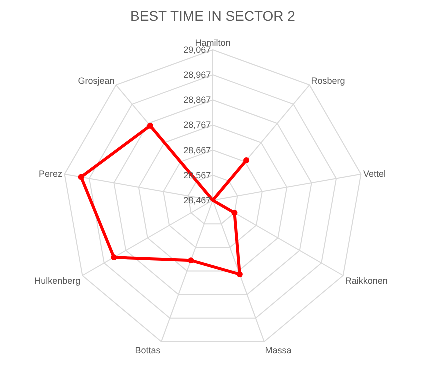  What do you see at coordinates (198, 75) in the screenshot?
I see `y-tick-label: 28,967` at bounding box center [198, 75].